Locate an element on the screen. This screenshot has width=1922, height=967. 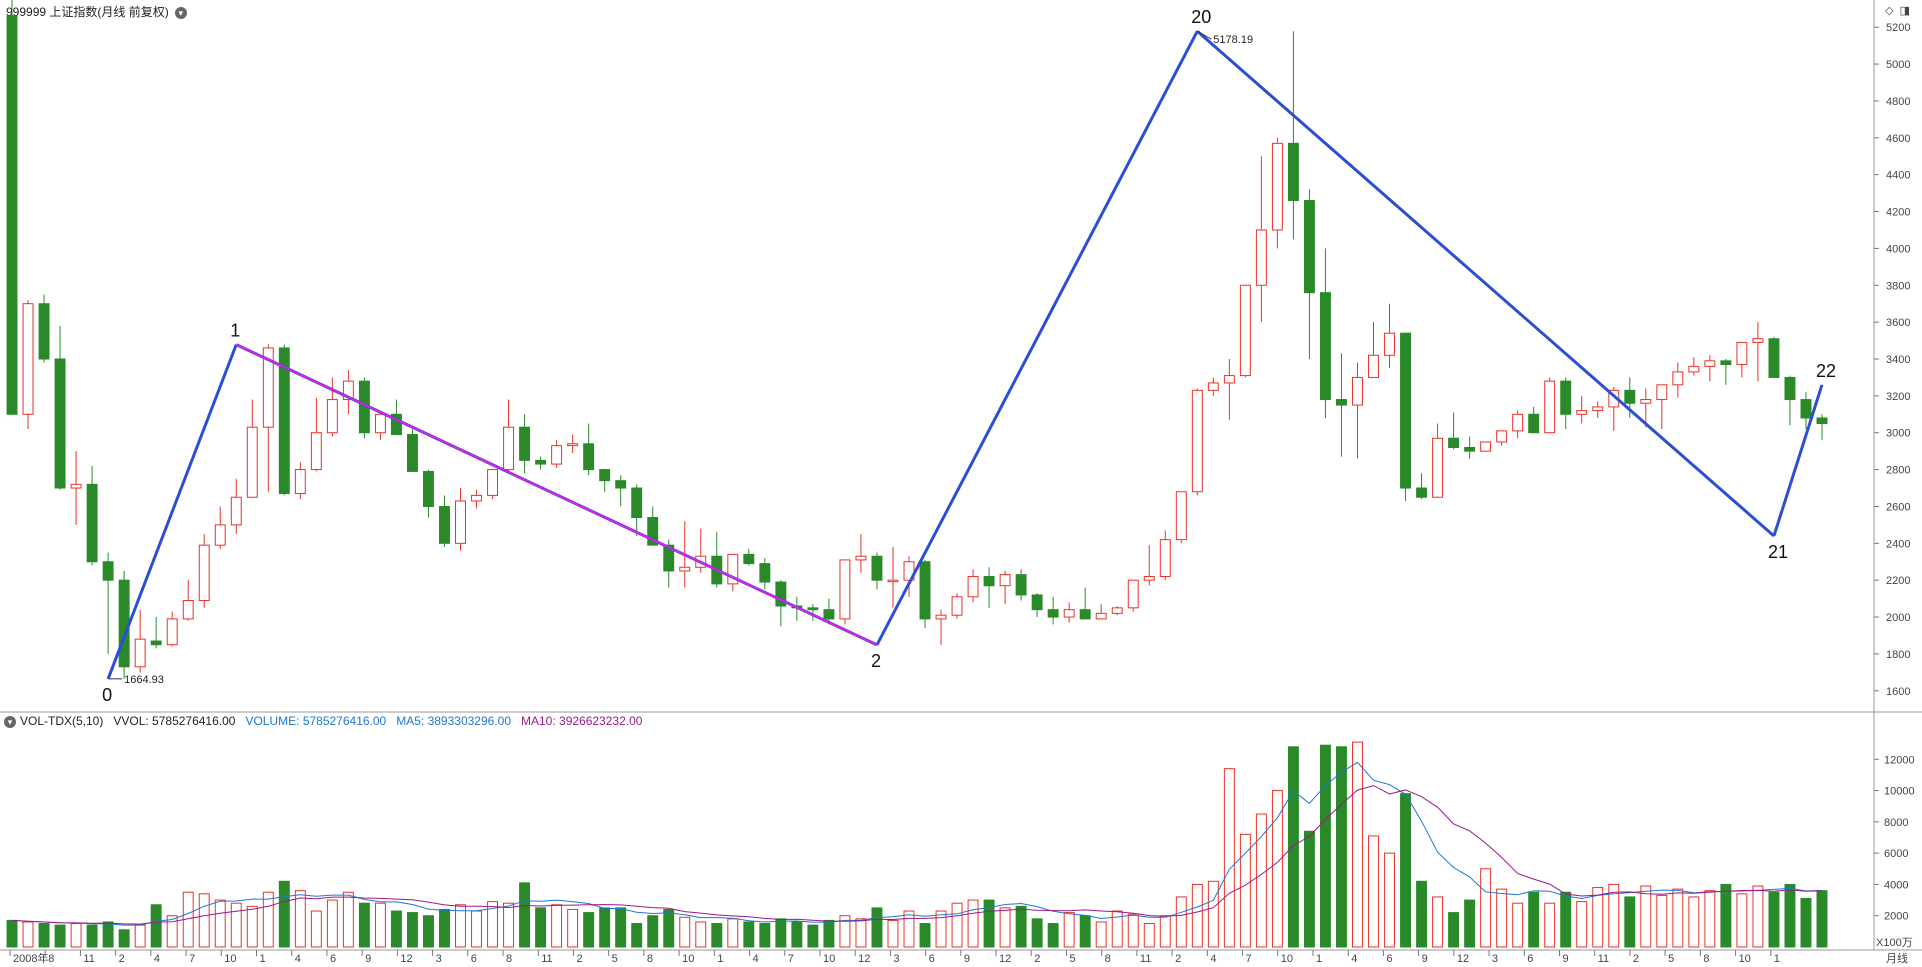
x-tick-label: 12 is located at coordinates (1005, 959).